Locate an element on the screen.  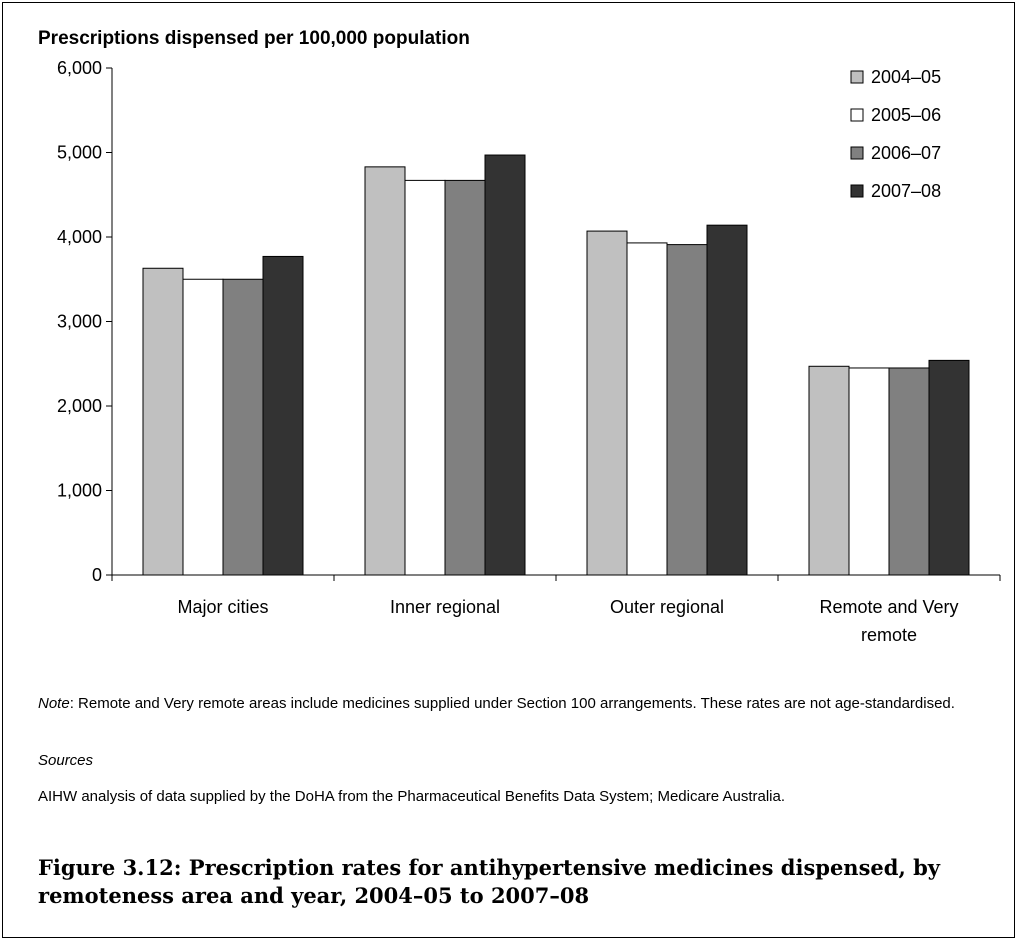
legend-label: 2007–08 is located at coordinates (906, 191).